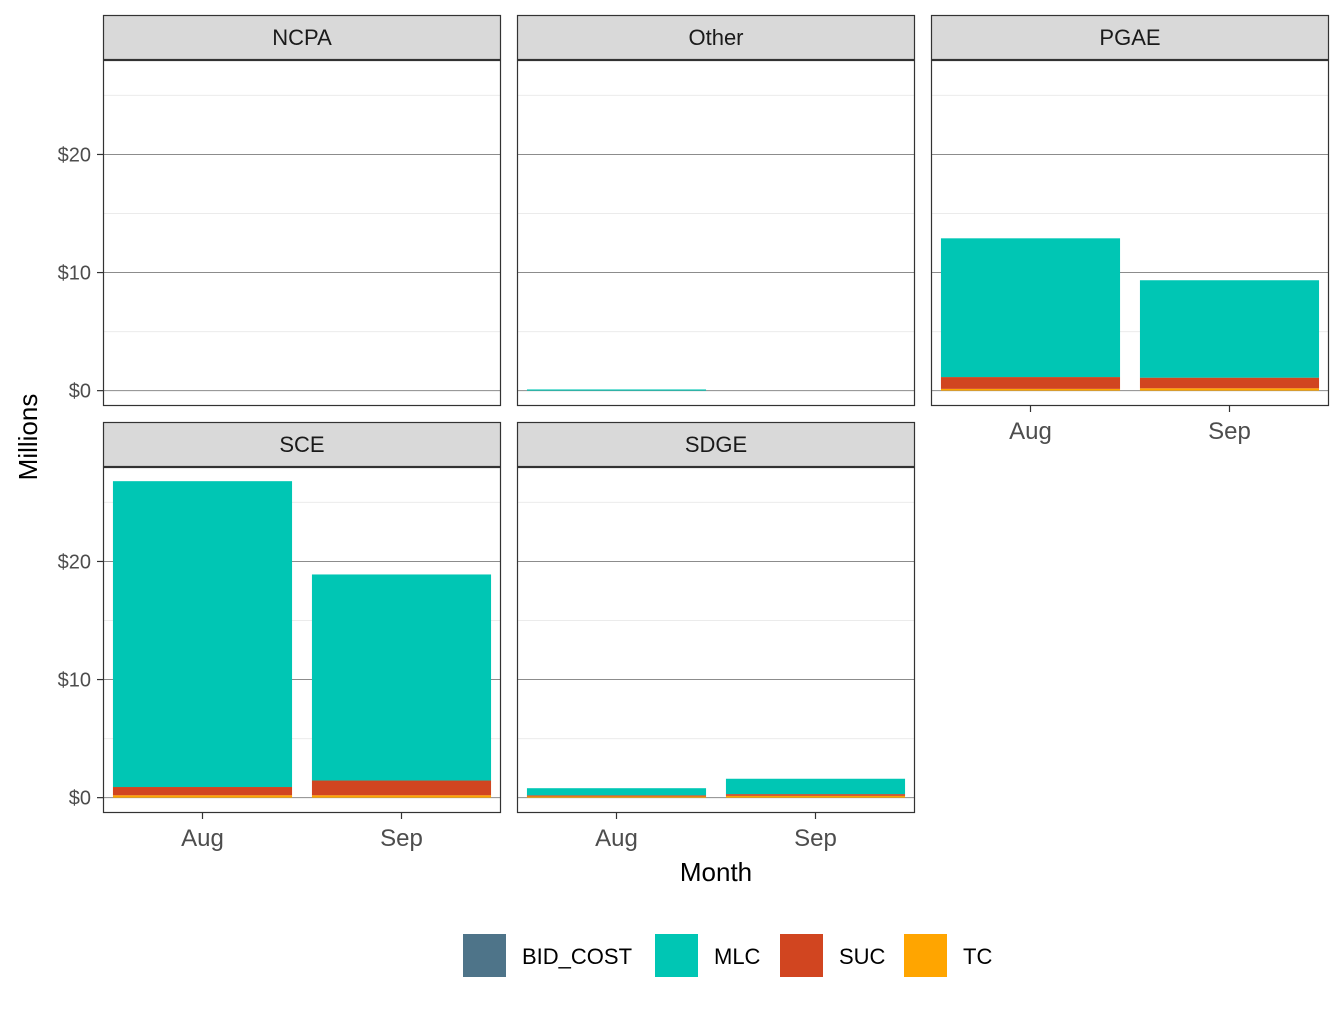 This screenshot has height=1013, width=1344. I want to click on bar-sdge-sep-tc, so click(815, 796).